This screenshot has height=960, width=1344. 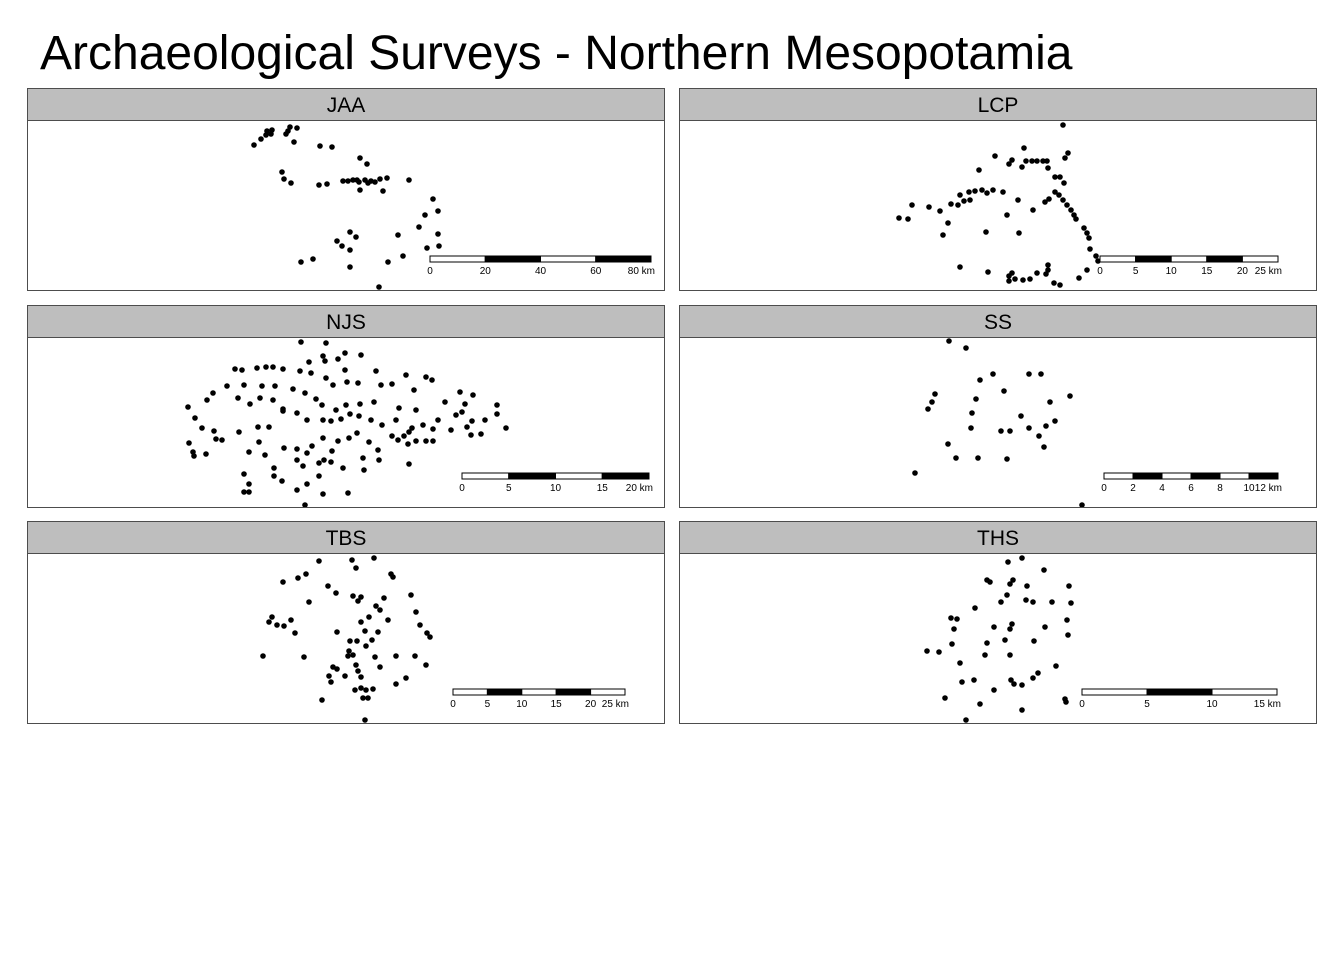 I want to click on scale-bar-tick-label: 5, so click(x=1136, y=271).